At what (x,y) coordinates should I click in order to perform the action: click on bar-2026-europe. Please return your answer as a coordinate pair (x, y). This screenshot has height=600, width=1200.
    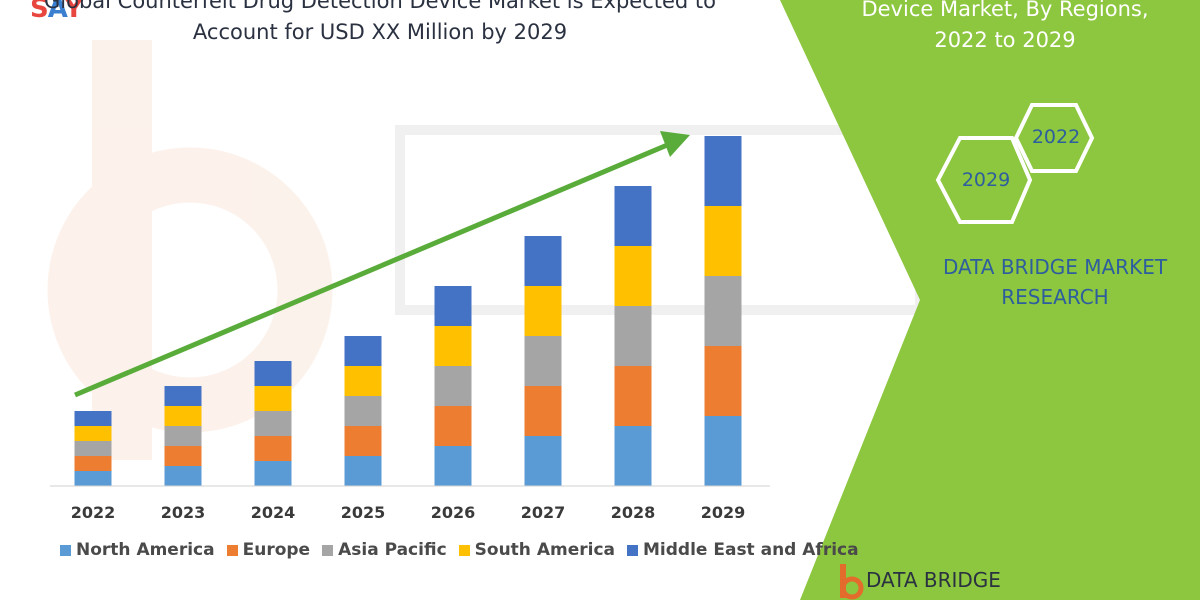
    Looking at the image, I should click on (453, 426).